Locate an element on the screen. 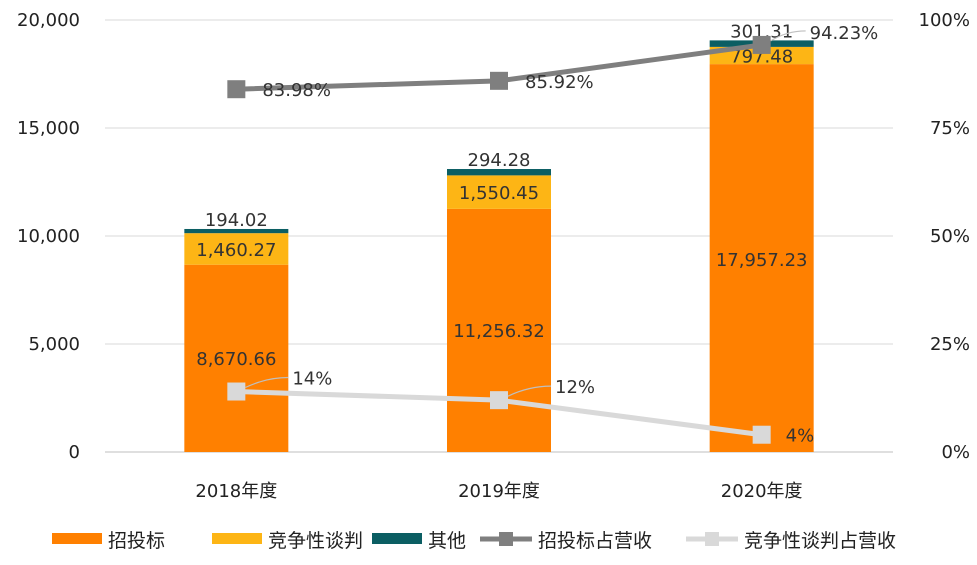  bar-data-label: 11,256.32 is located at coordinates (499, 331).